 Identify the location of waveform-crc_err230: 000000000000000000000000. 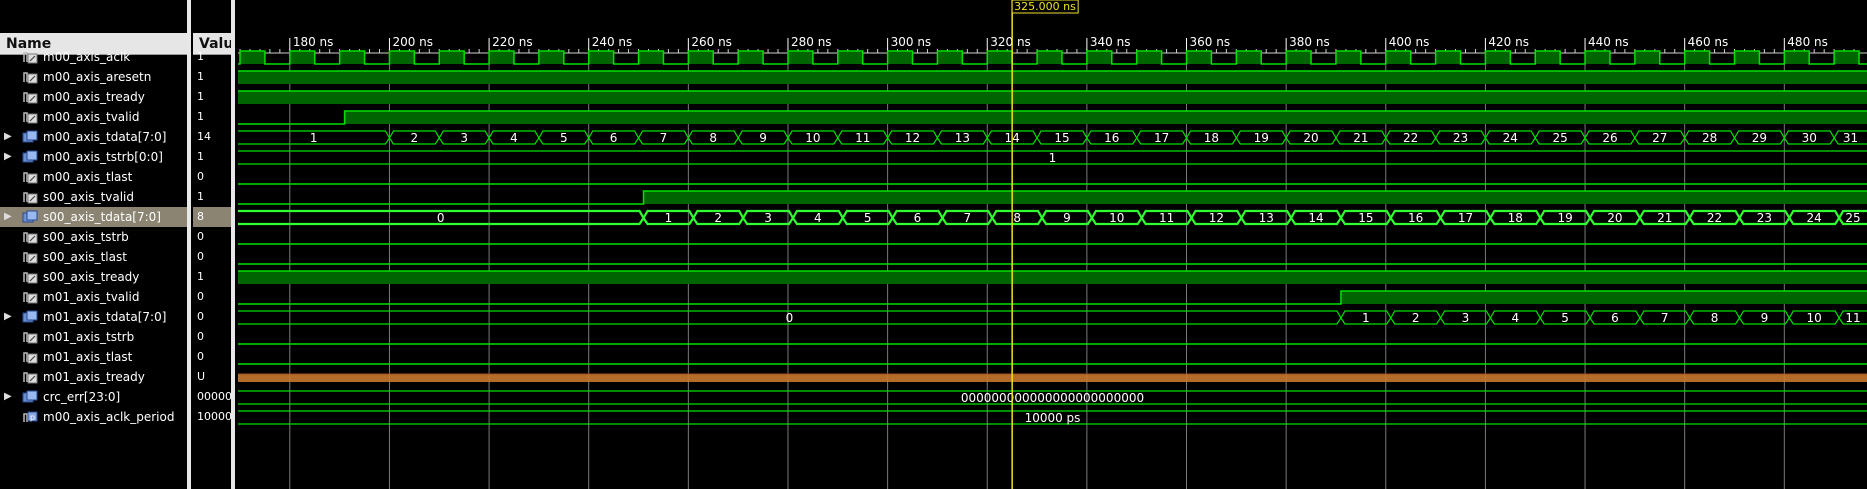
(1052, 397).